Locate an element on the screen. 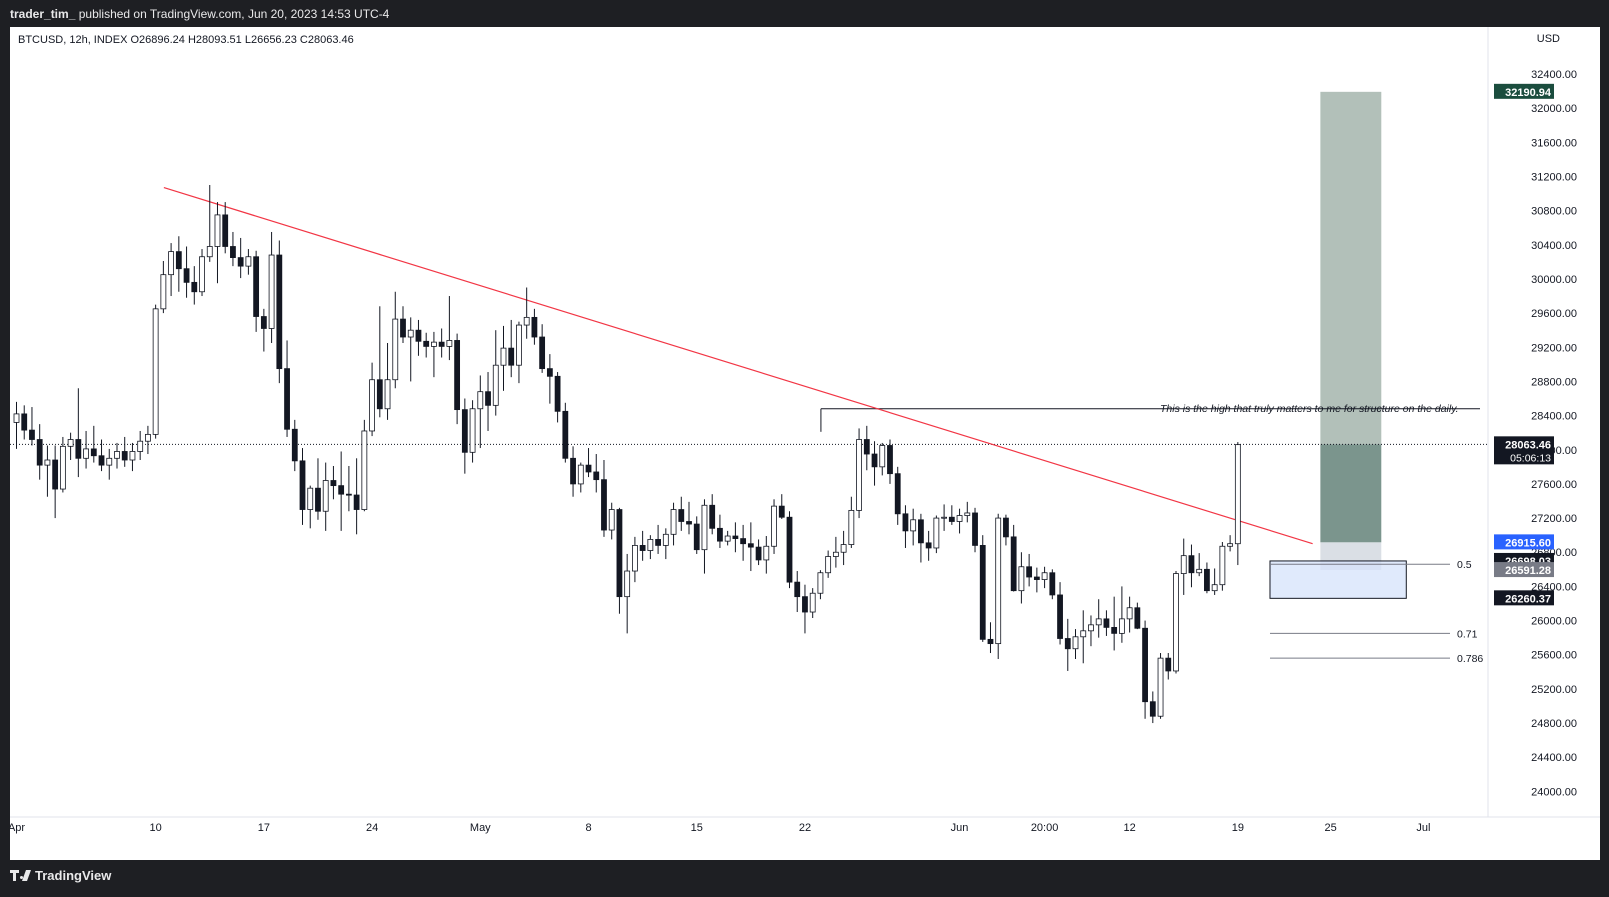 Image resolution: width=1609 pixels, height=897 pixels. y-tick-label: 27200.00 is located at coordinates (1554, 519).